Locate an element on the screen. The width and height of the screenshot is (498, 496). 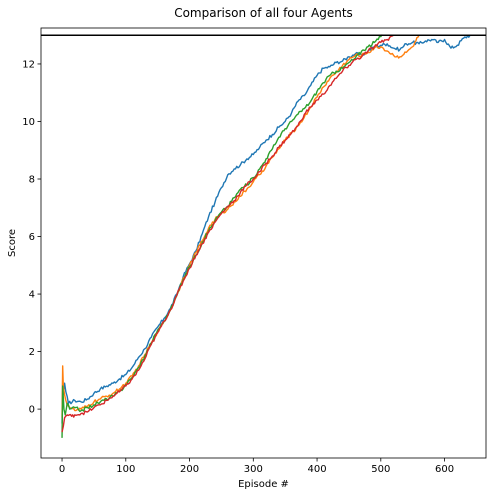
chart-title: Comparison of all four Agents is located at coordinates (263, 13).